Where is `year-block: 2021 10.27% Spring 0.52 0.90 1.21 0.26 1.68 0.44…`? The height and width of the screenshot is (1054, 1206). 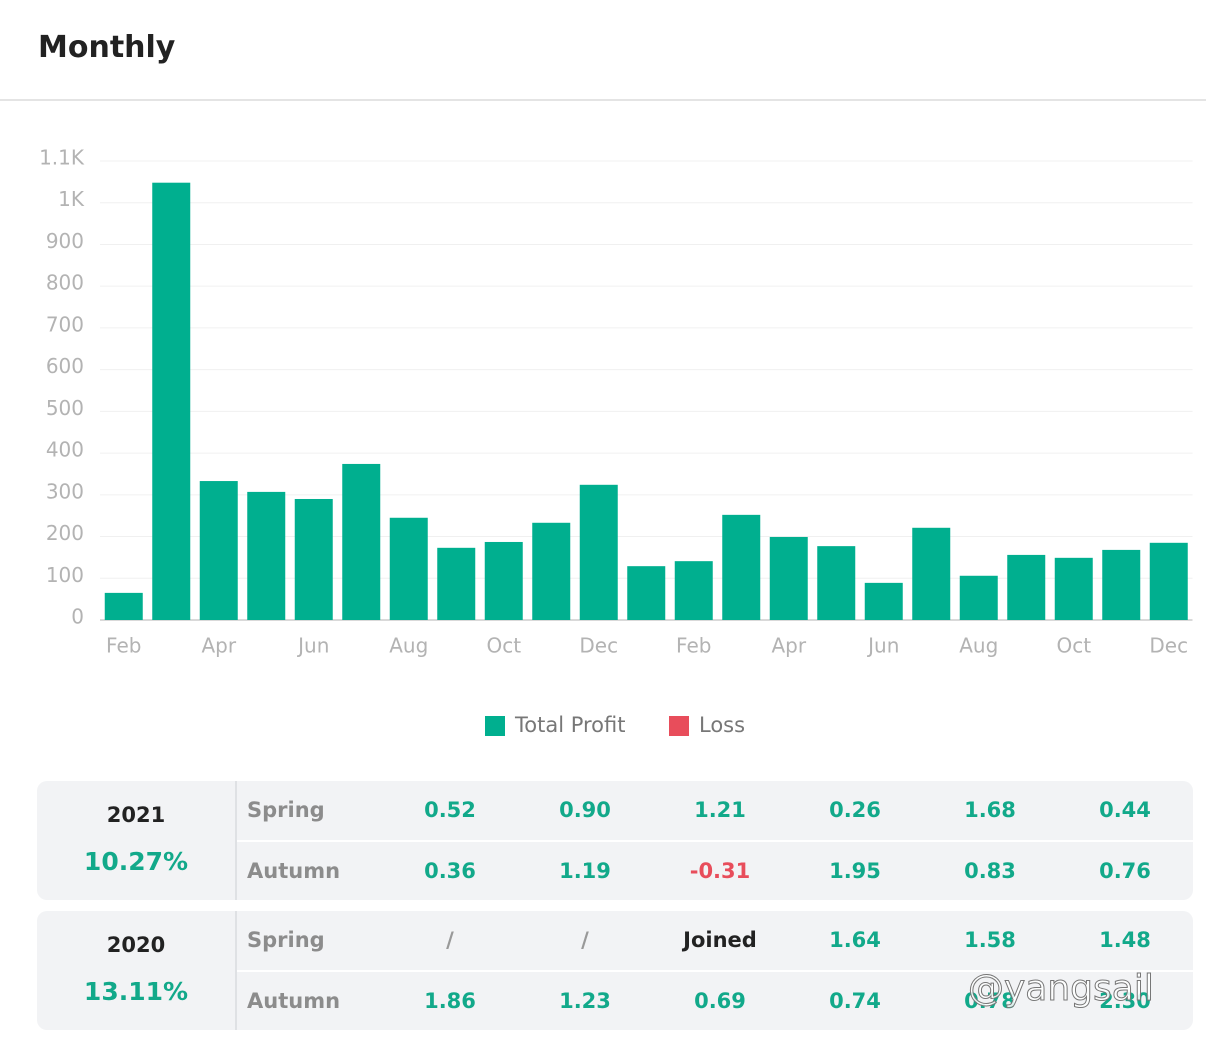 year-block: 2021 10.27% Spring 0.52 0.90 1.21 0.26 1.68 0.44… is located at coordinates (615, 840).